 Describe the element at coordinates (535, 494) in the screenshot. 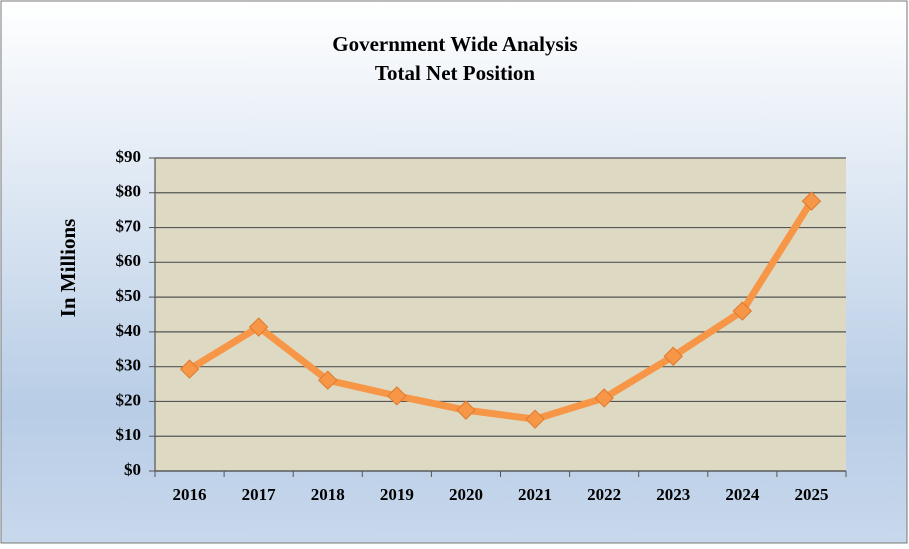

I see `x-tick-label: 2021` at that location.